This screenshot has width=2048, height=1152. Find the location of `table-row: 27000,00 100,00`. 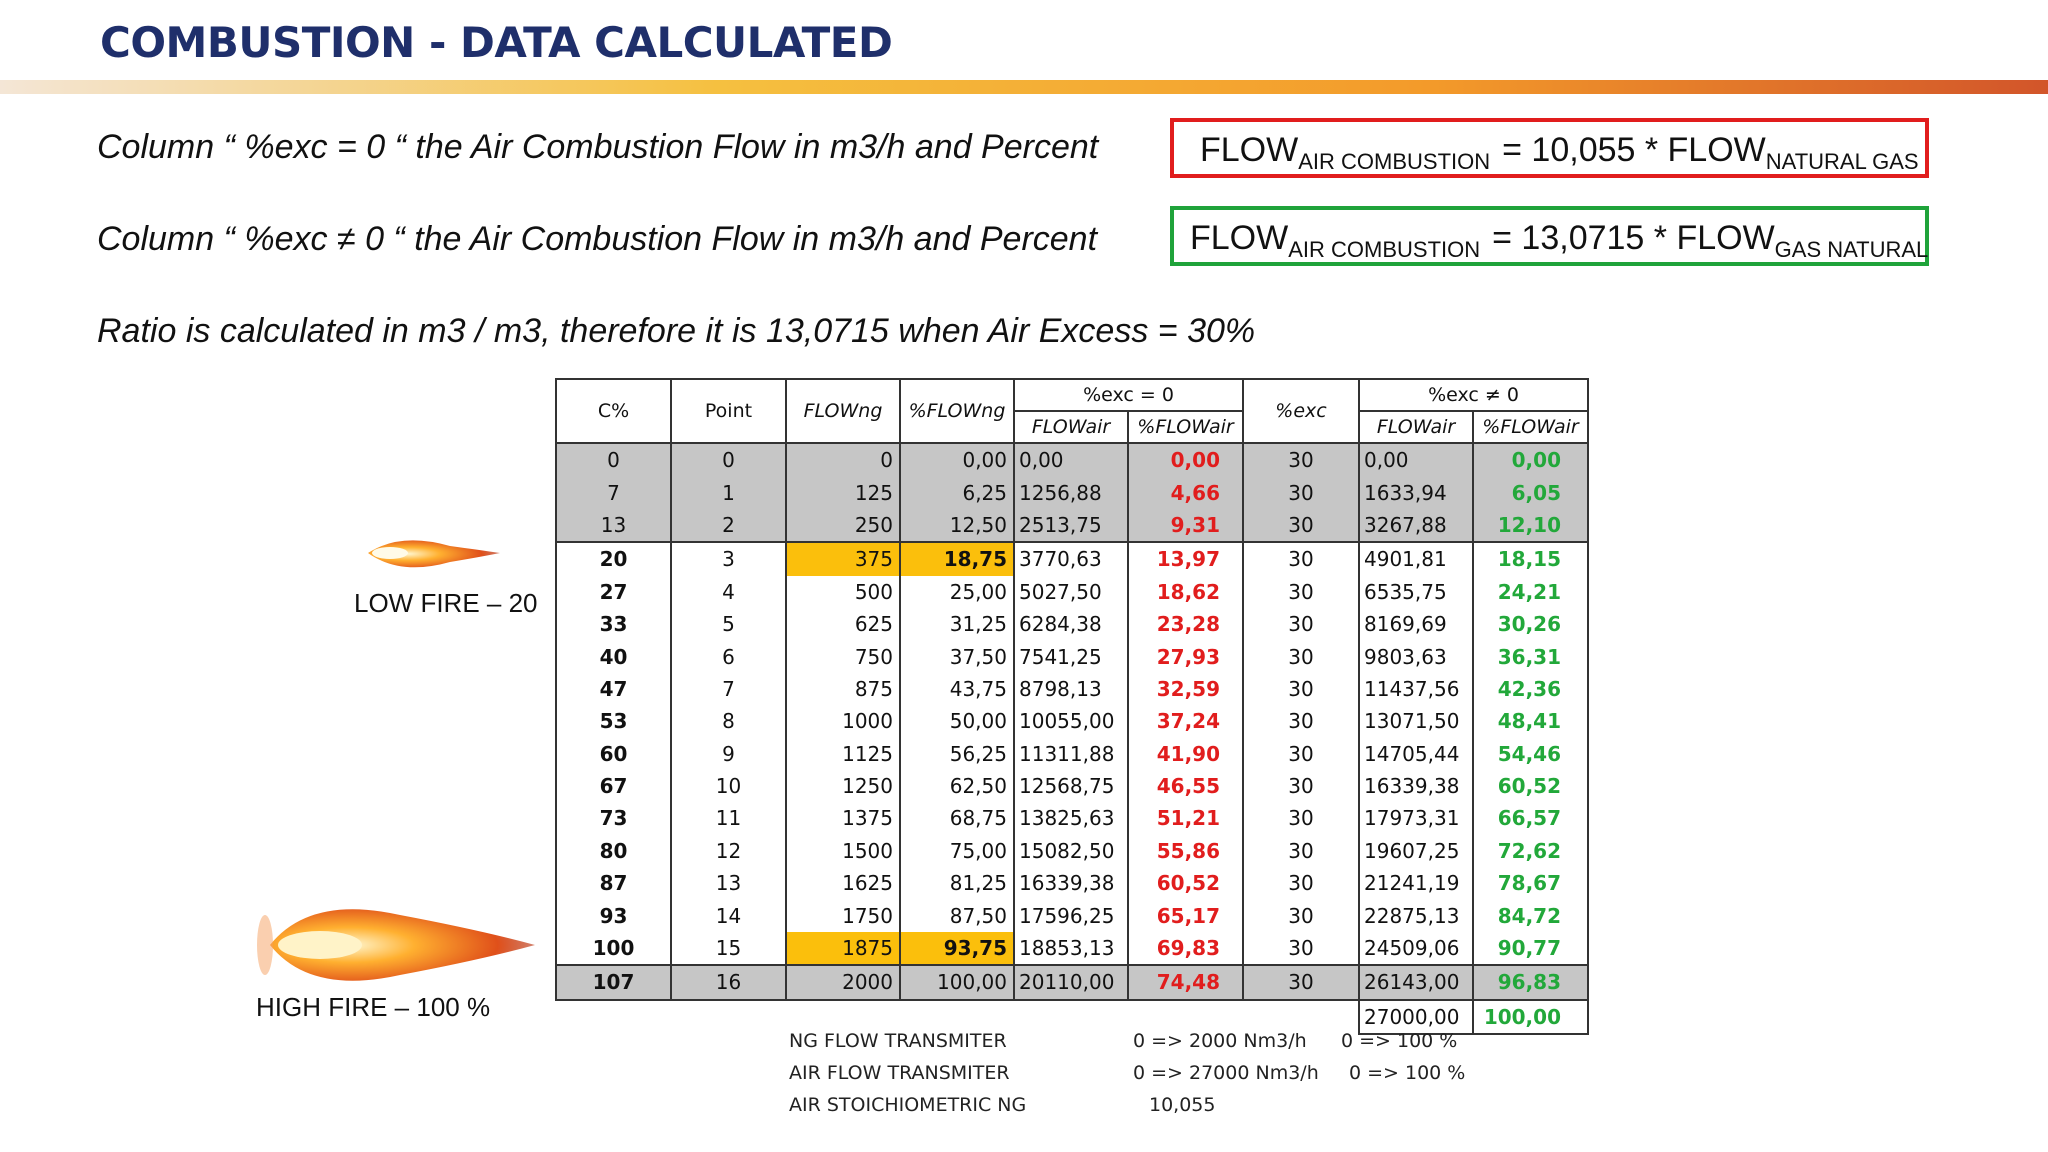

table-row: 27000,00 100,00 is located at coordinates (1072, 1017).